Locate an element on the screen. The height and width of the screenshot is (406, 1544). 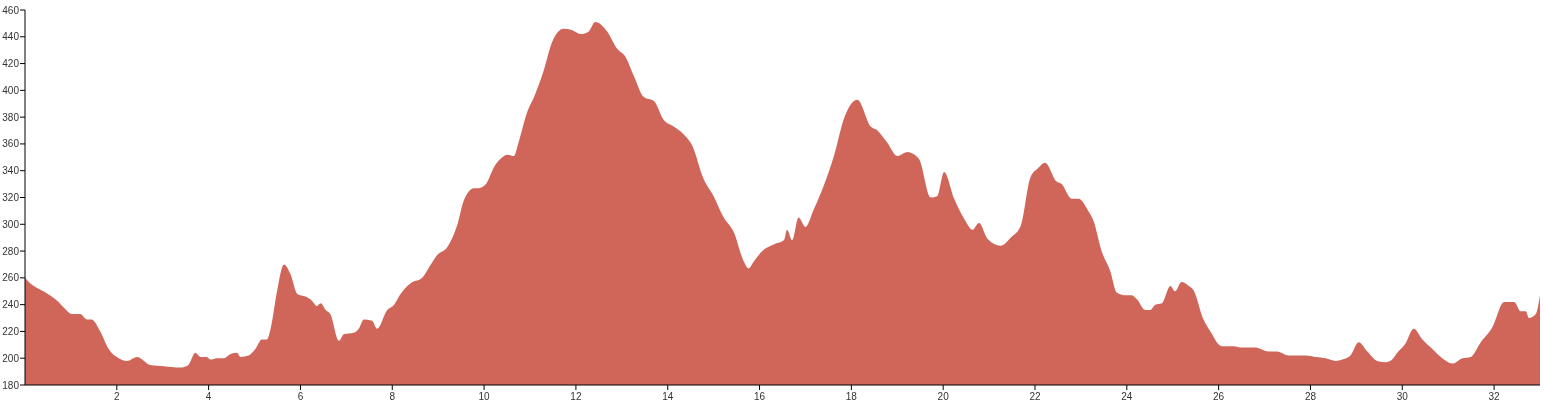
x-tick-label: 24 is located at coordinates (1127, 396).